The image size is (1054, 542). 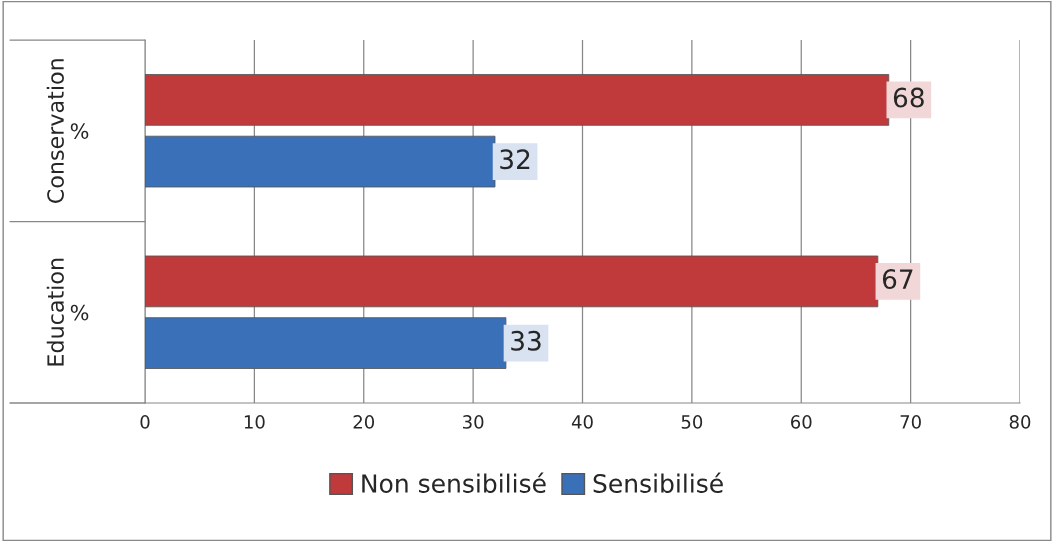 I want to click on x-tick-label: 70, so click(x=910, y=422).